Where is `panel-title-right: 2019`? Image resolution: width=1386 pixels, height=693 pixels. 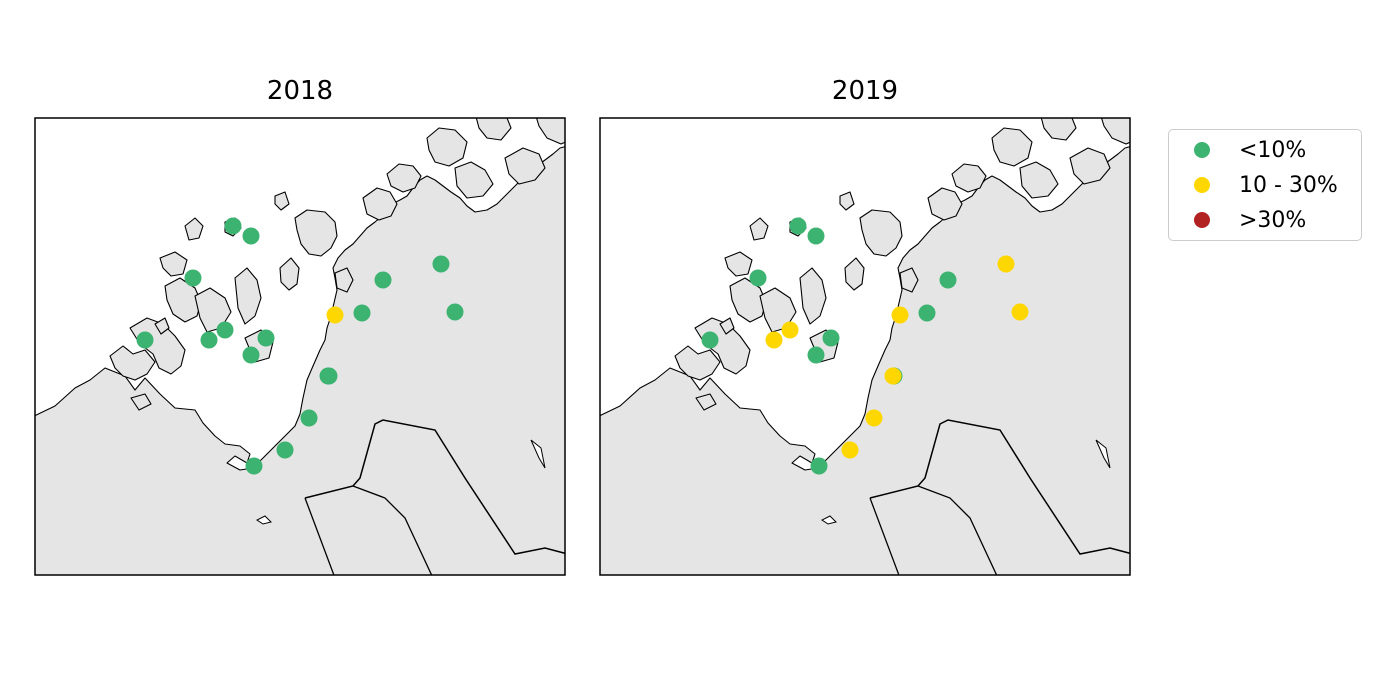 panel-title-right: 2019 is located at coordinates (865, 91).